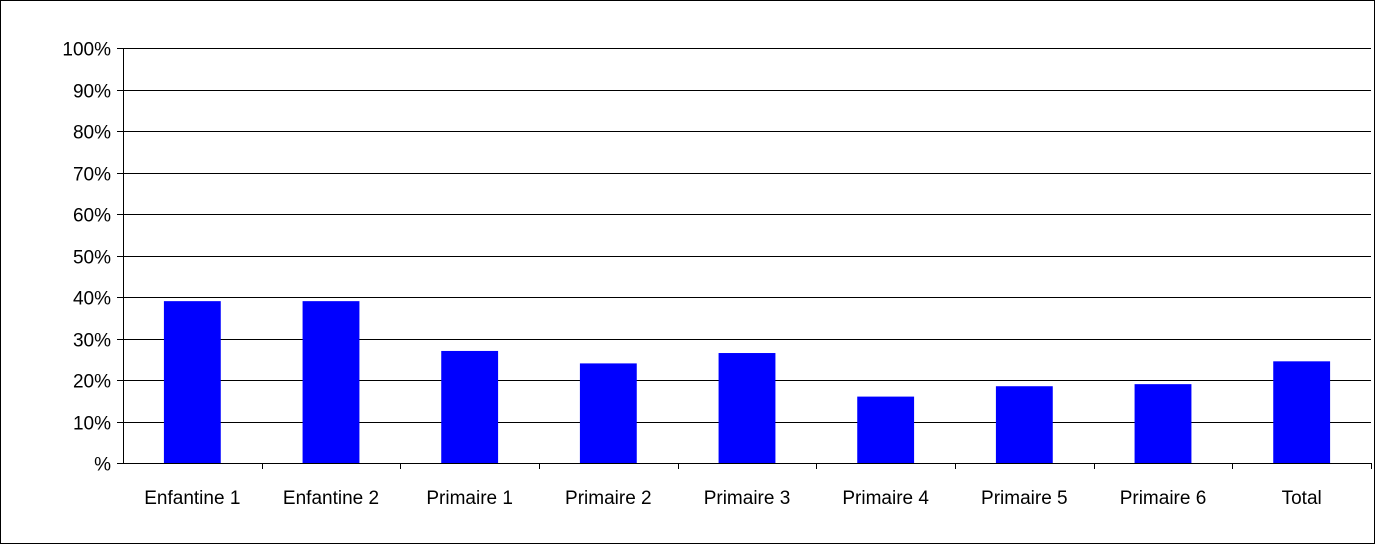 Image resolution: width=1375 pixels, height=544 pixels. What do you see at coordinates (92, 216) in the screenshot?
I see `y-tick-label: 60%` at bounding box center [92, 216].